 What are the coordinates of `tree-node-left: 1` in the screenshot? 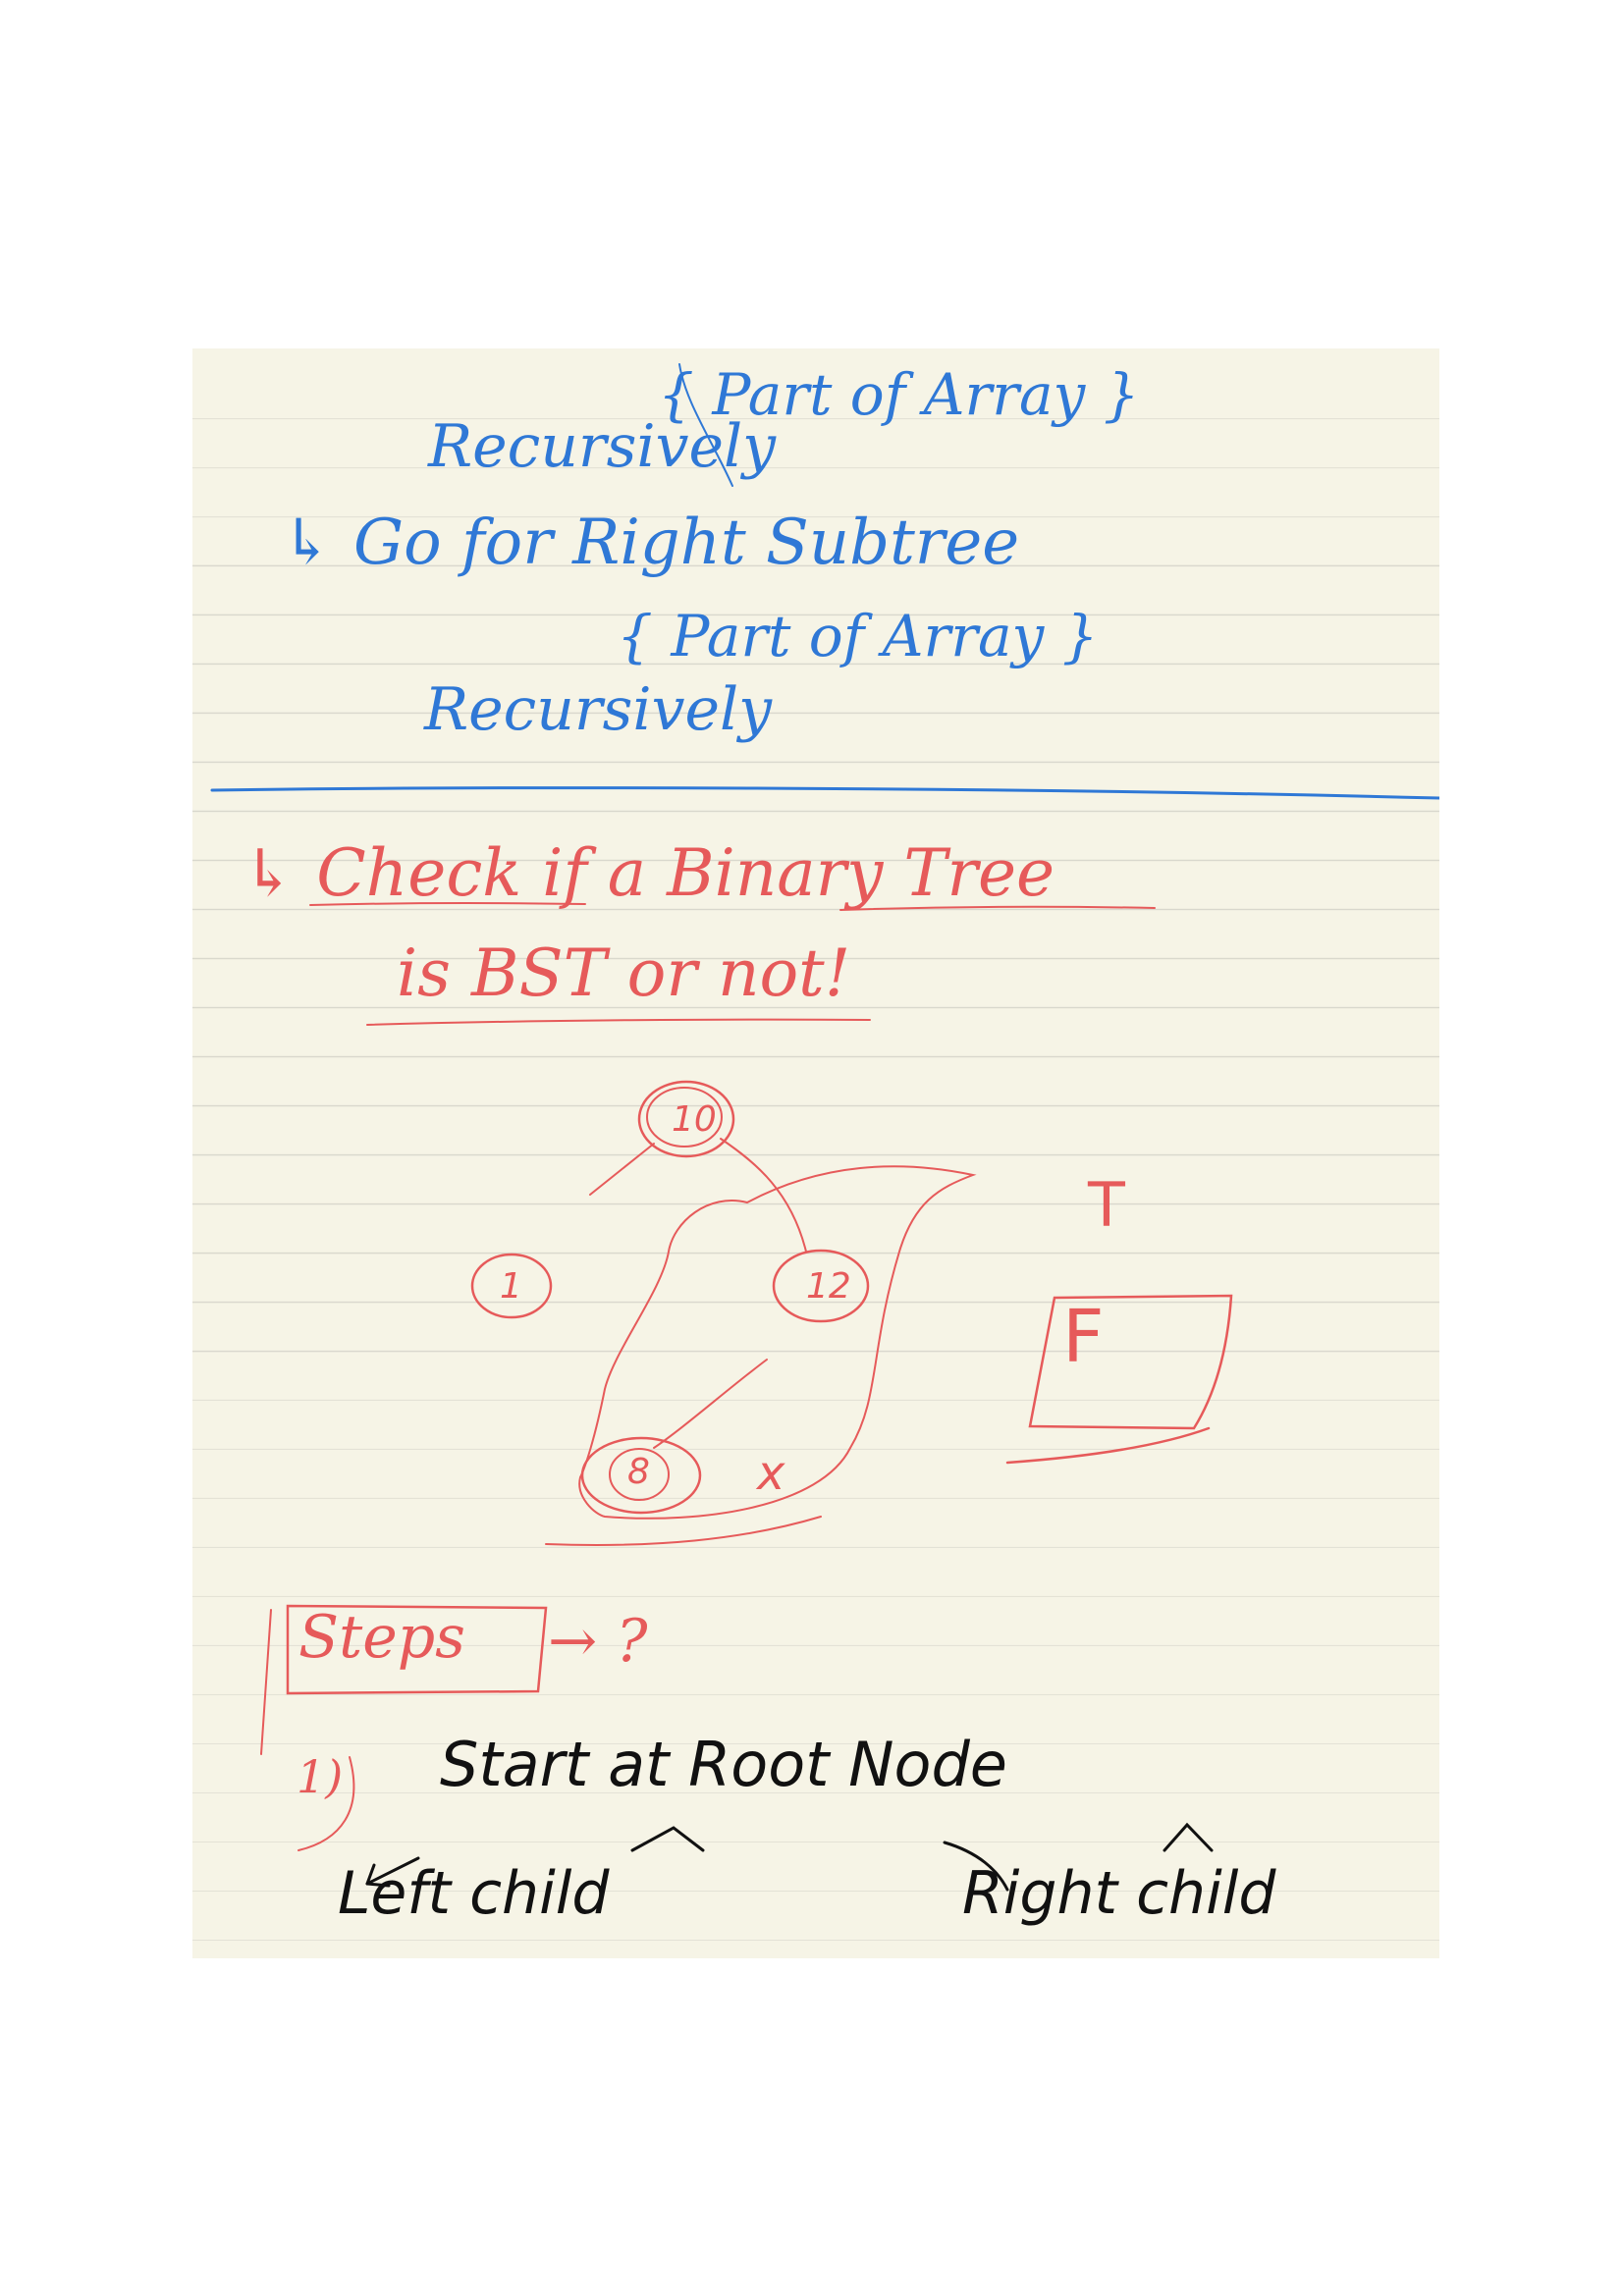 It's located at (511, 1287).